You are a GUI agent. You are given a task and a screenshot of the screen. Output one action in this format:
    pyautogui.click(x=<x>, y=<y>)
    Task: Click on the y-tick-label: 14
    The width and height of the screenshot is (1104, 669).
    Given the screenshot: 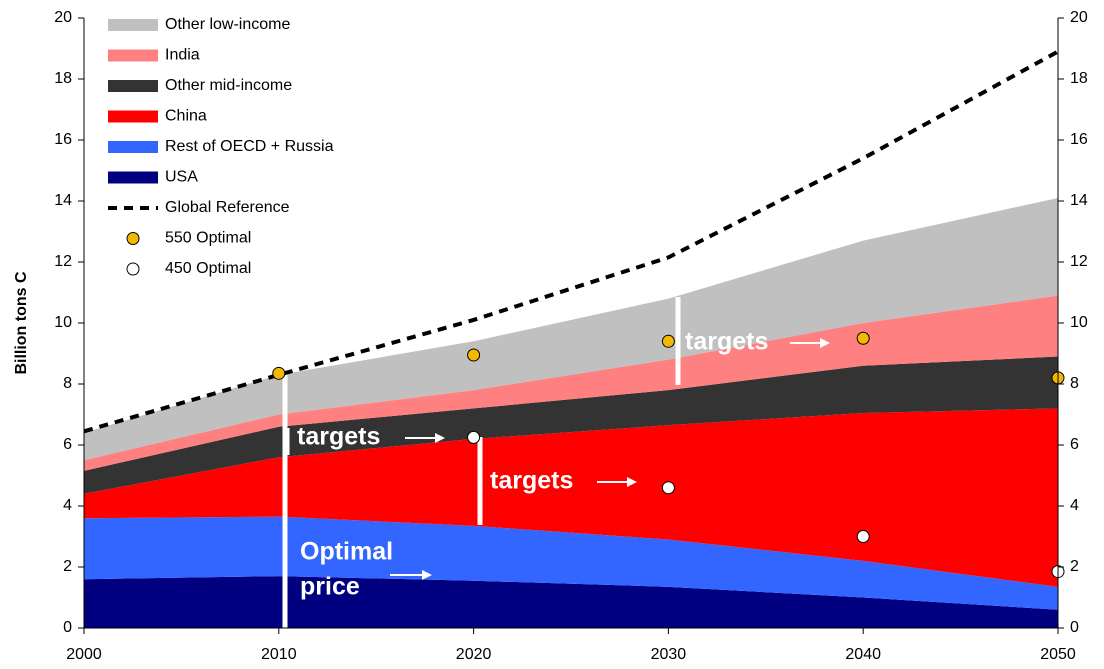 What is the action you would take?
    pyautogui.click(x=63, y=200)
    